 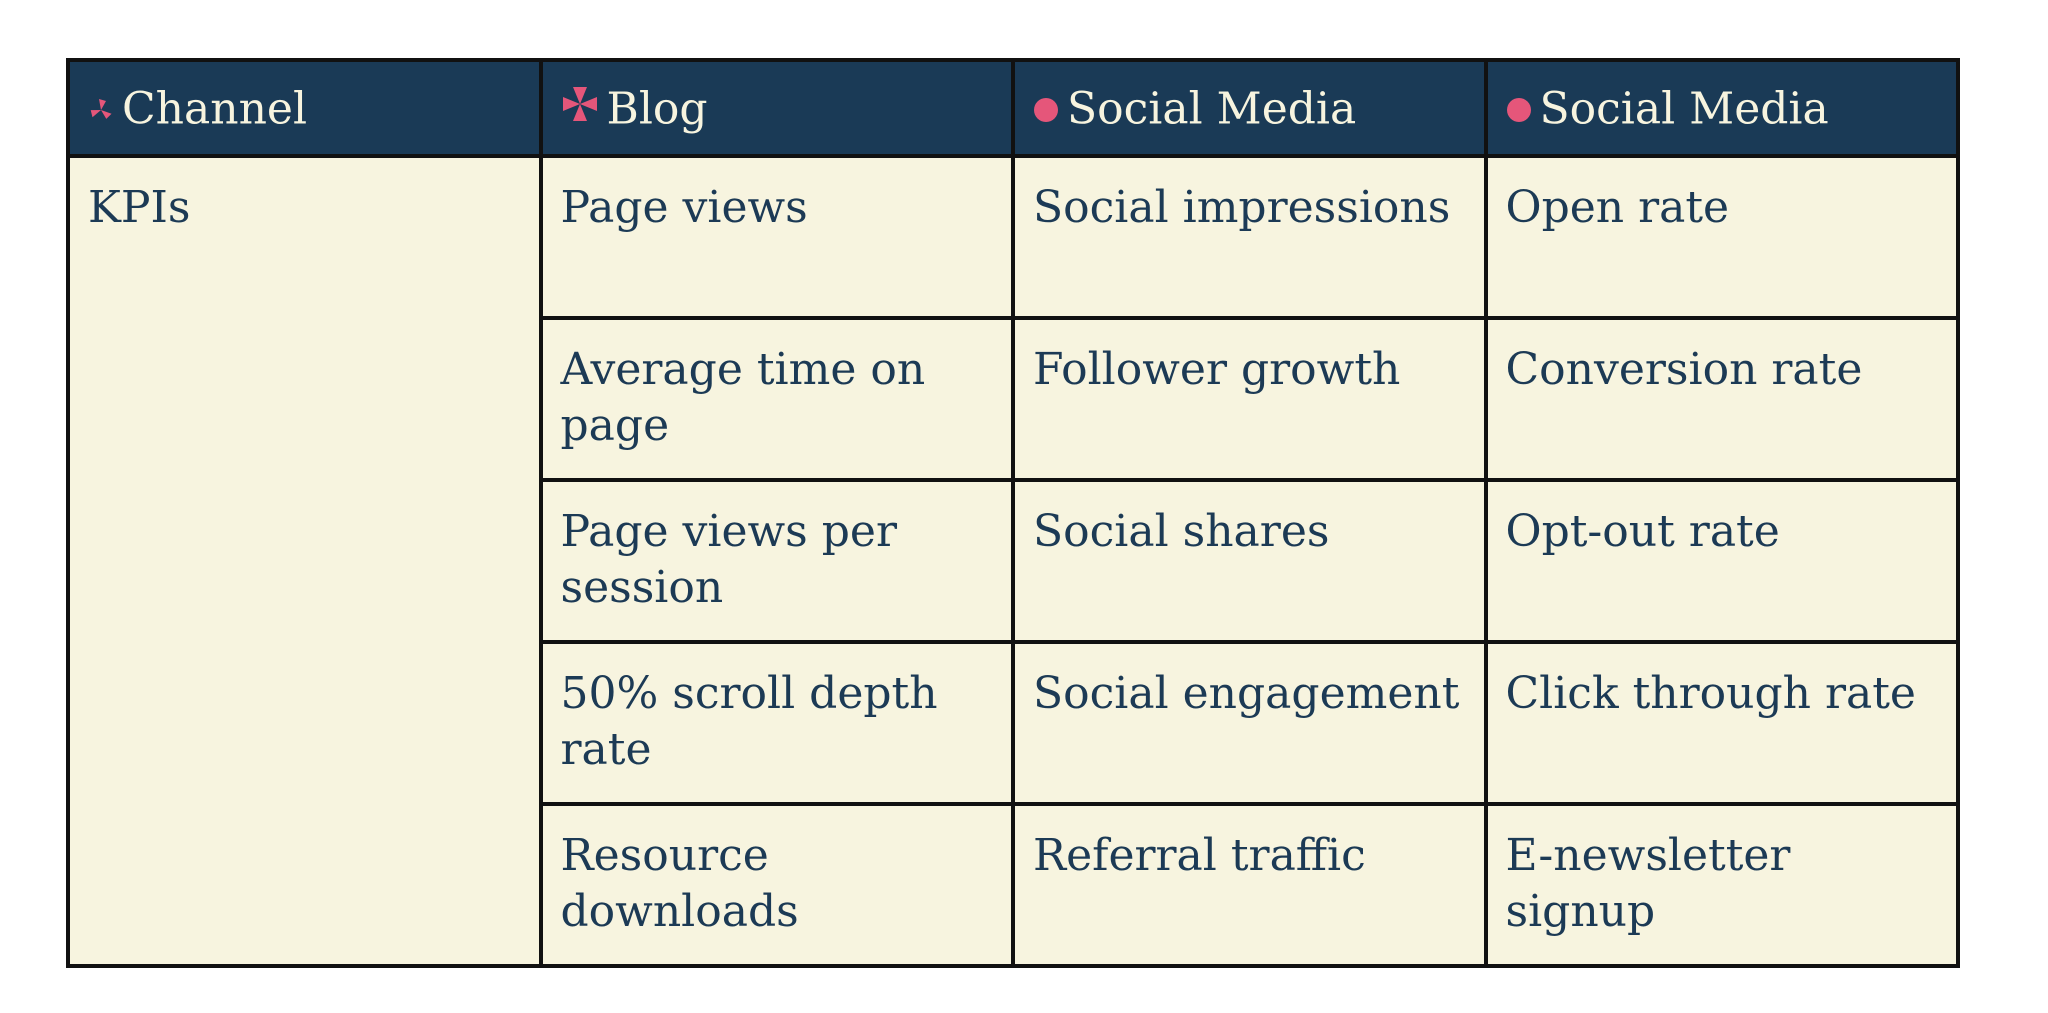 I want to click on table-cell: Social shares, so click(x=1249, y=561).